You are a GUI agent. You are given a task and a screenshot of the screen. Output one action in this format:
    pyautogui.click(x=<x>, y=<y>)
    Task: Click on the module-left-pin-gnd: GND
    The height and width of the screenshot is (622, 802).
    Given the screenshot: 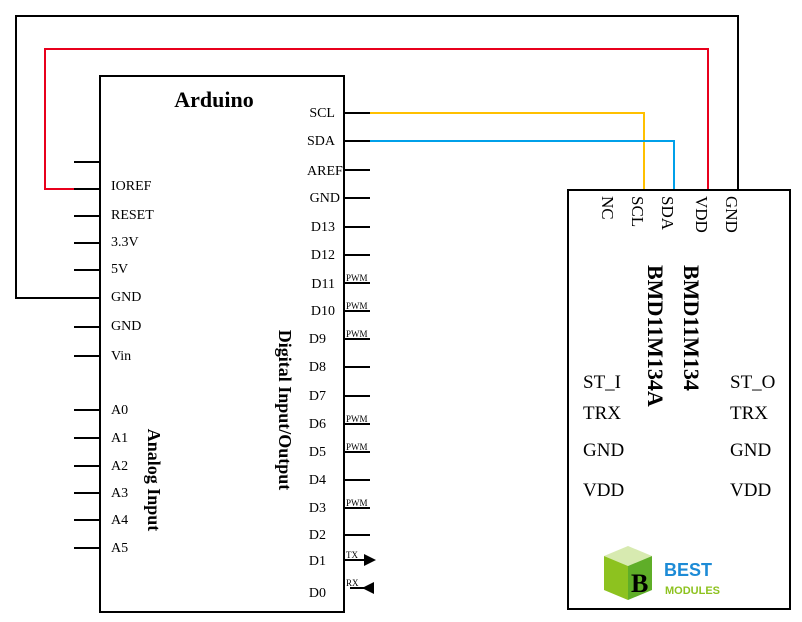 What is the action you would take?
    pyautogui.click(x=603, y=450)
    